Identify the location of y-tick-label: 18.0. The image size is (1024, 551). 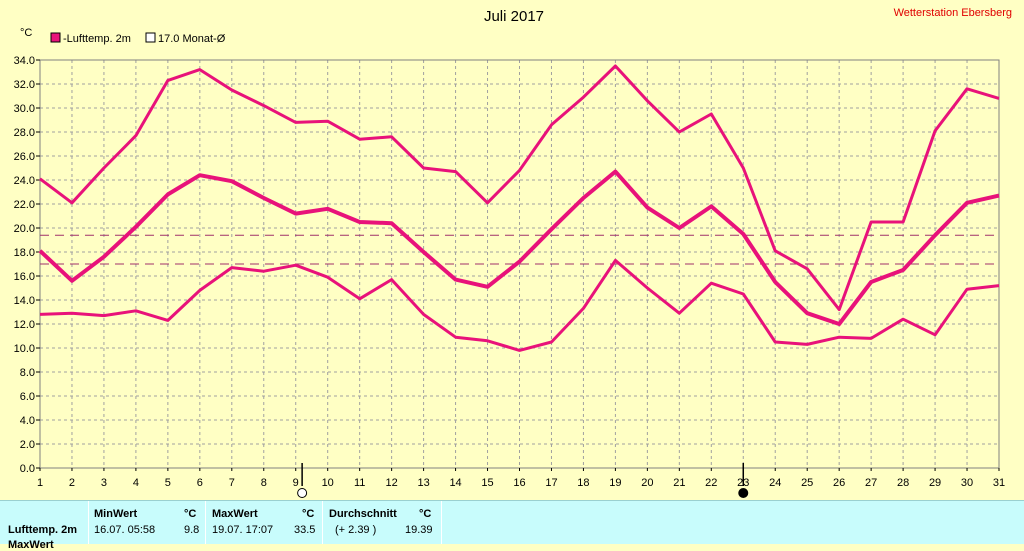
(24, 253).